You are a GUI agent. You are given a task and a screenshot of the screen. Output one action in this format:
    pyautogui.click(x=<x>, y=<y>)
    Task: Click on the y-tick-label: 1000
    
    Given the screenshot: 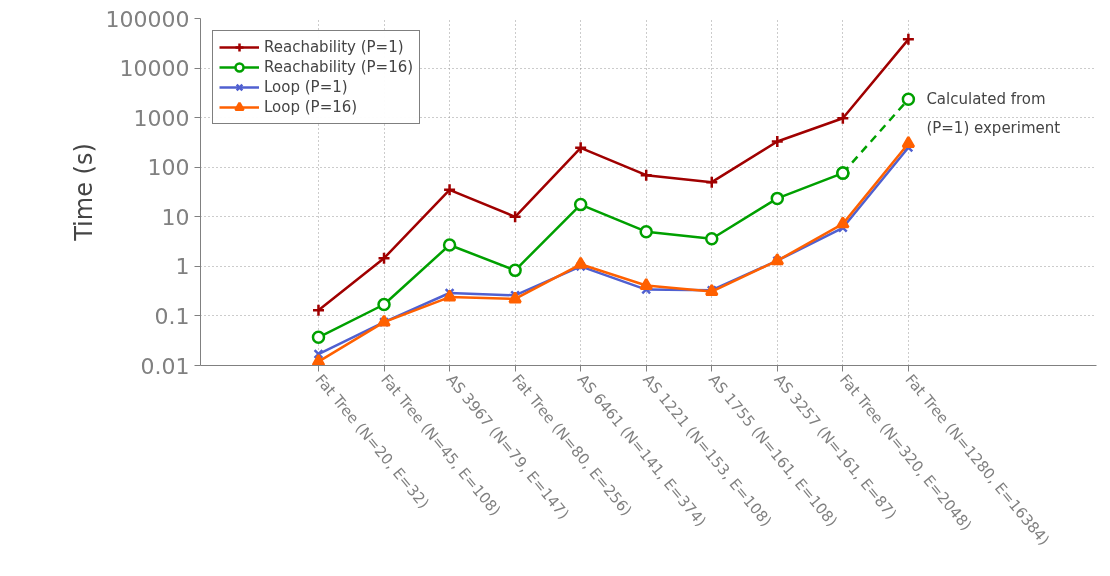 What is the action you would take?
    pyautogui.click(x=161, y=118)
    